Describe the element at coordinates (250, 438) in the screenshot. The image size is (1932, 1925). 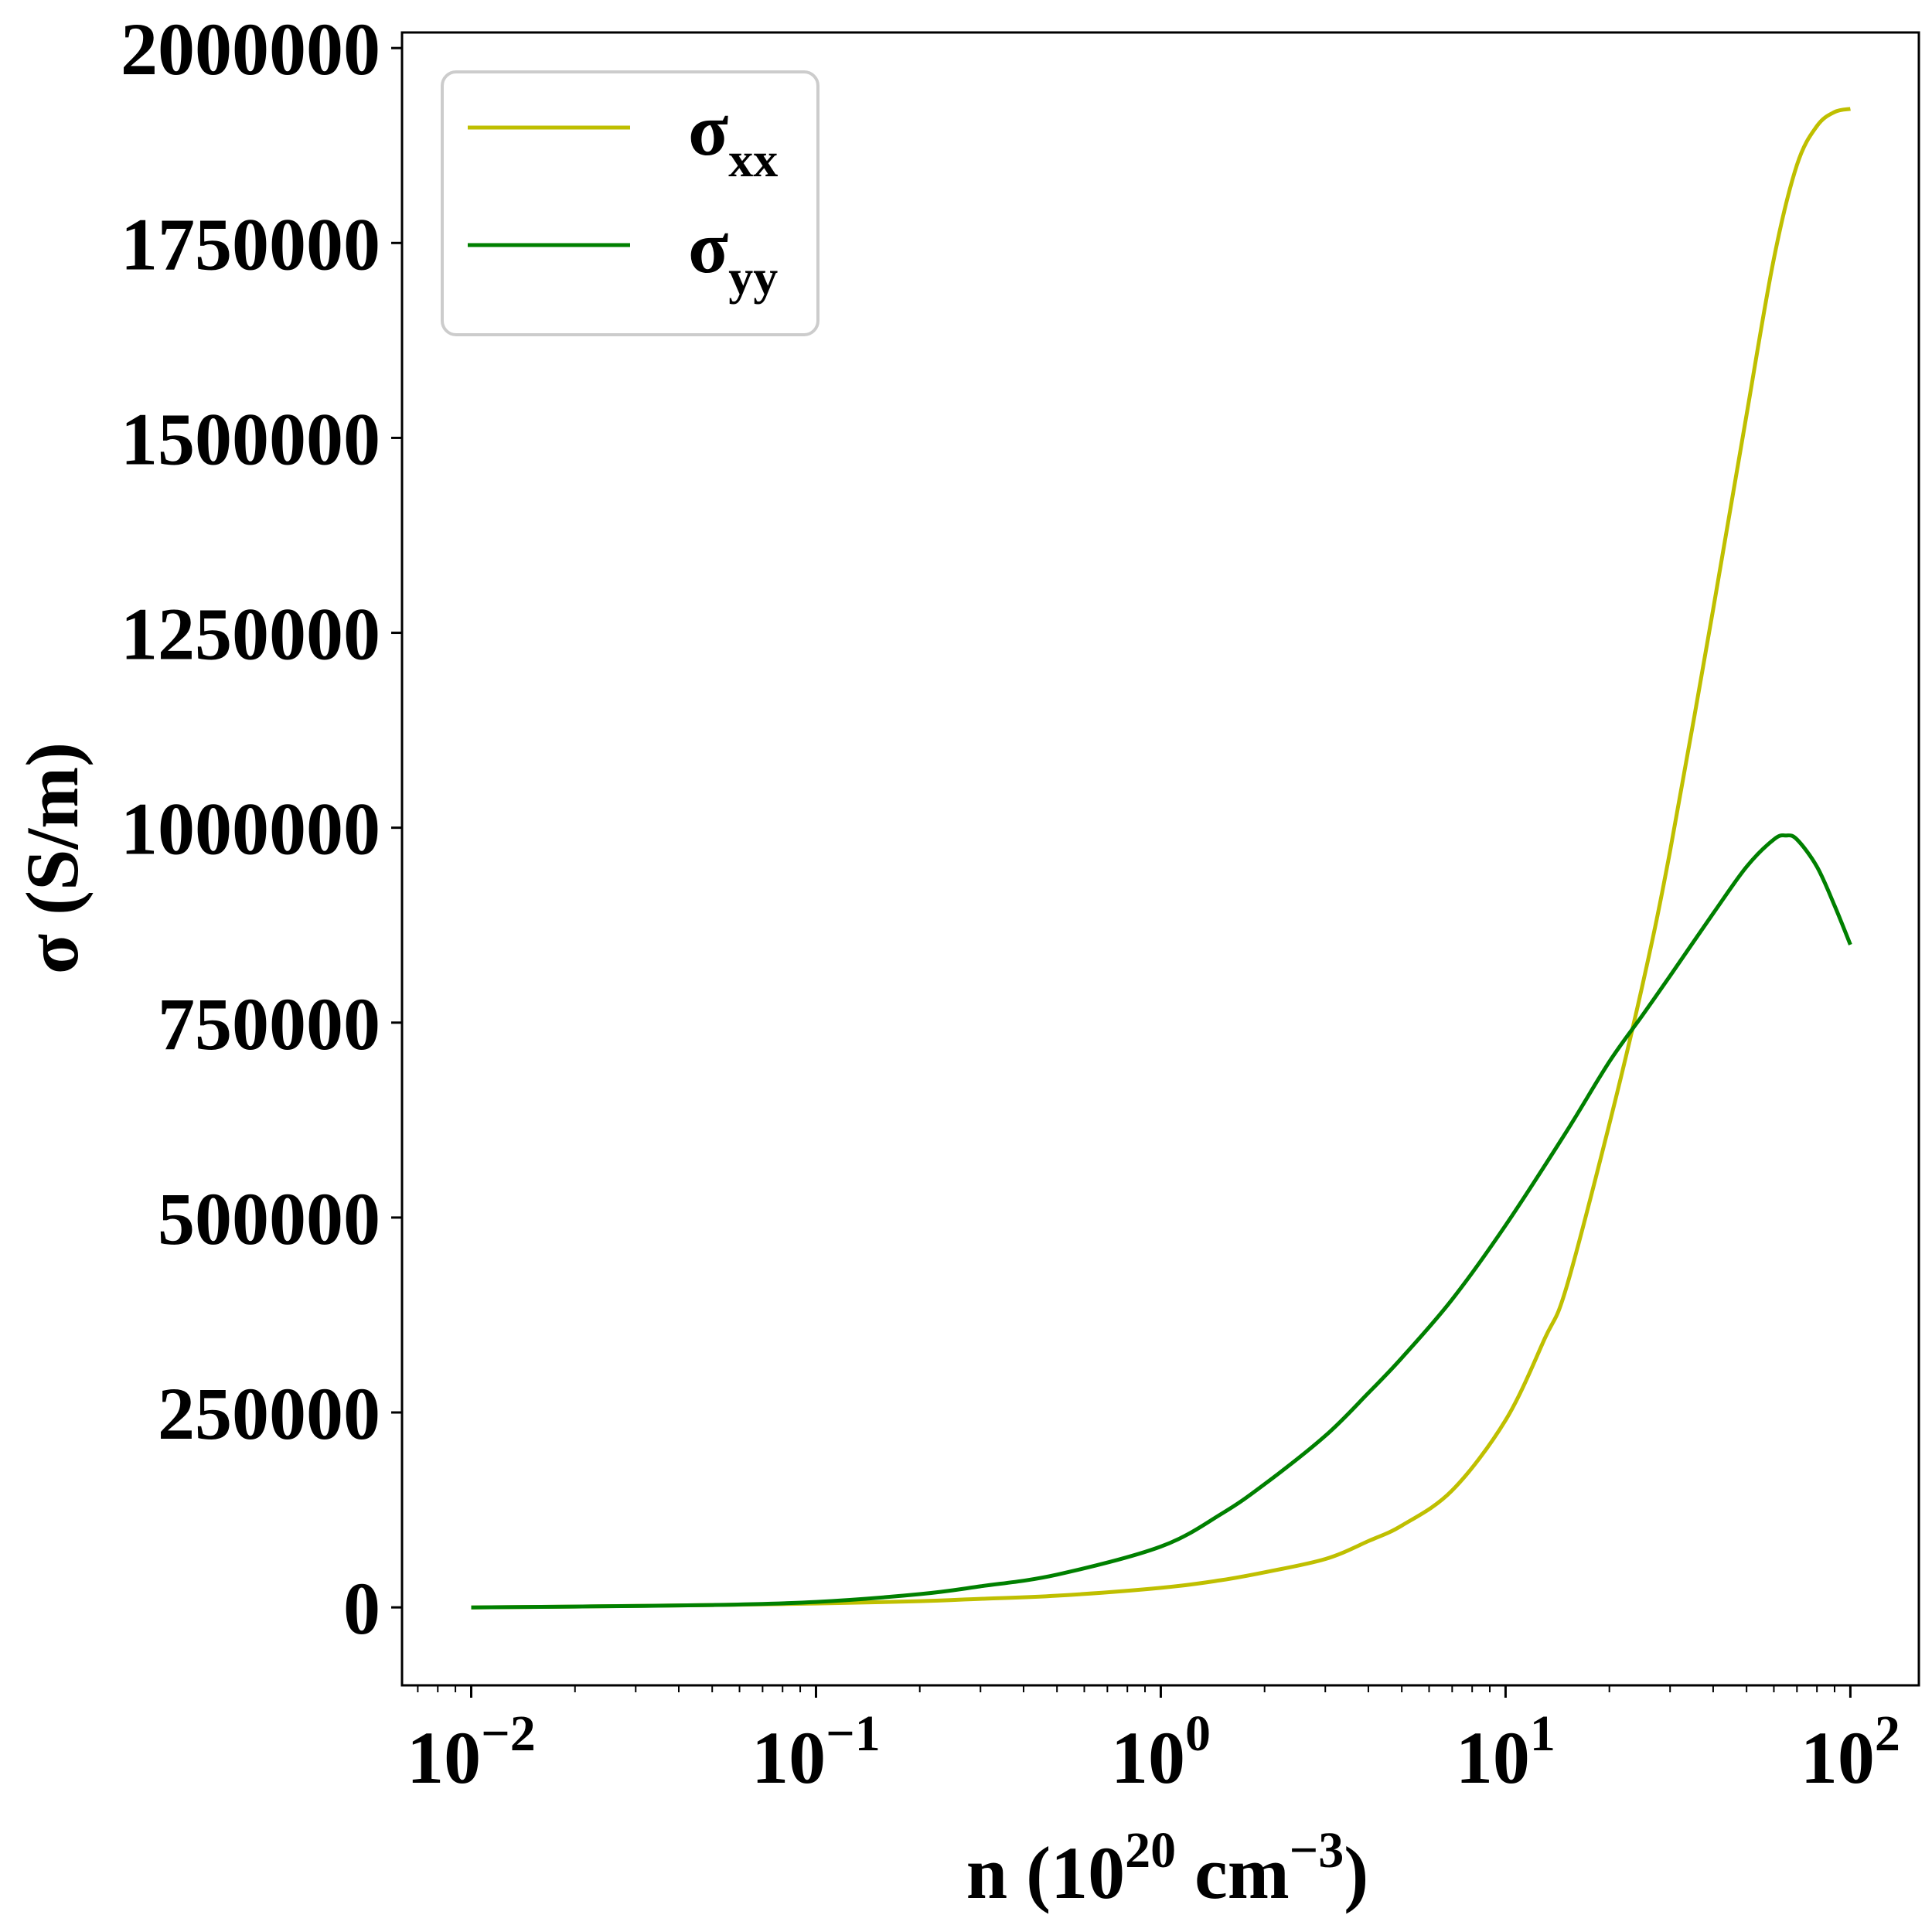
I see `y-tick-label-6: 1500000` at that location.